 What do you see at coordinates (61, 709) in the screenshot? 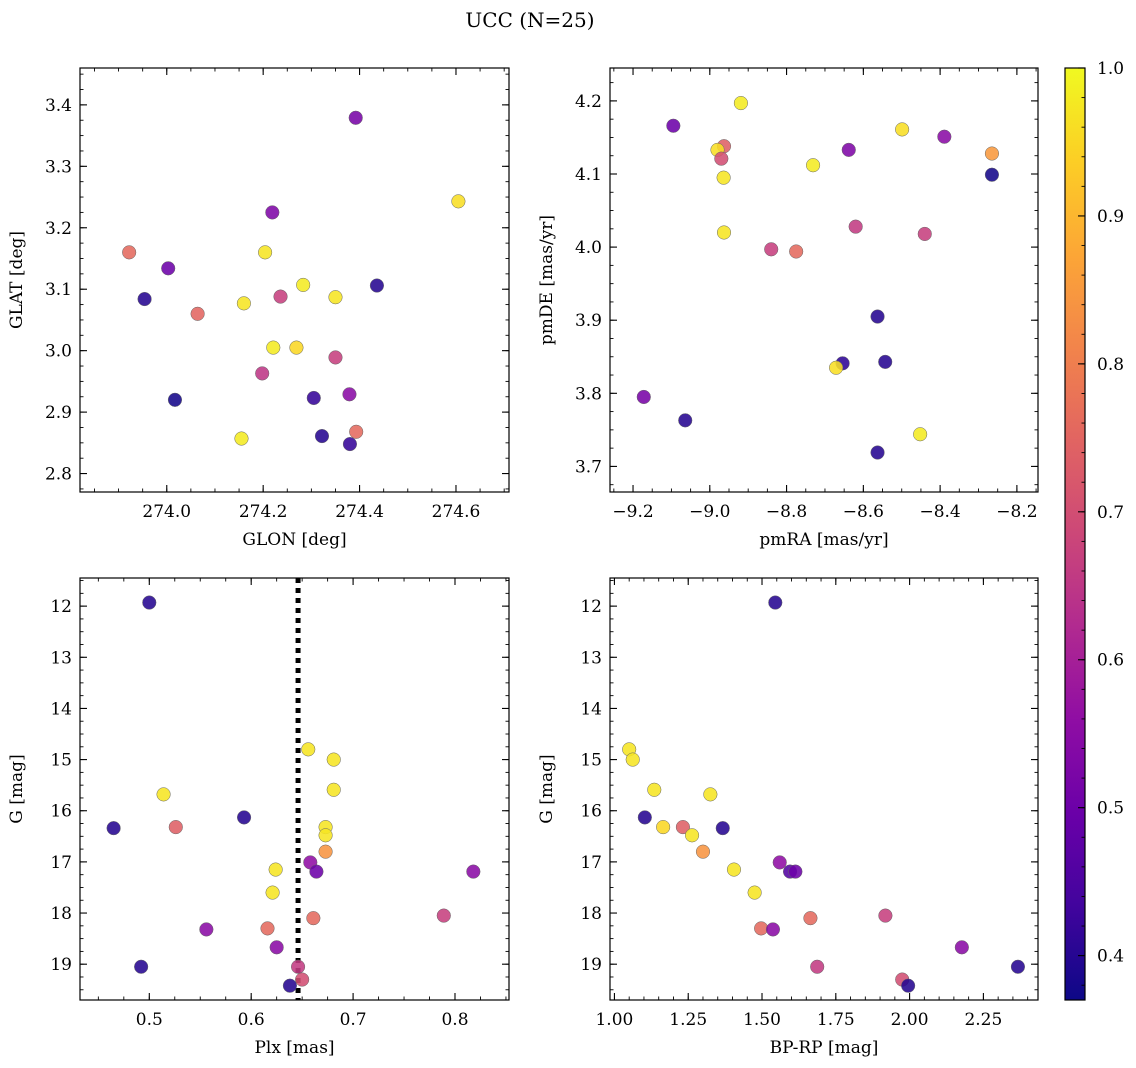
I see `y-tick-label: 14` at bounding box center [61, 709].